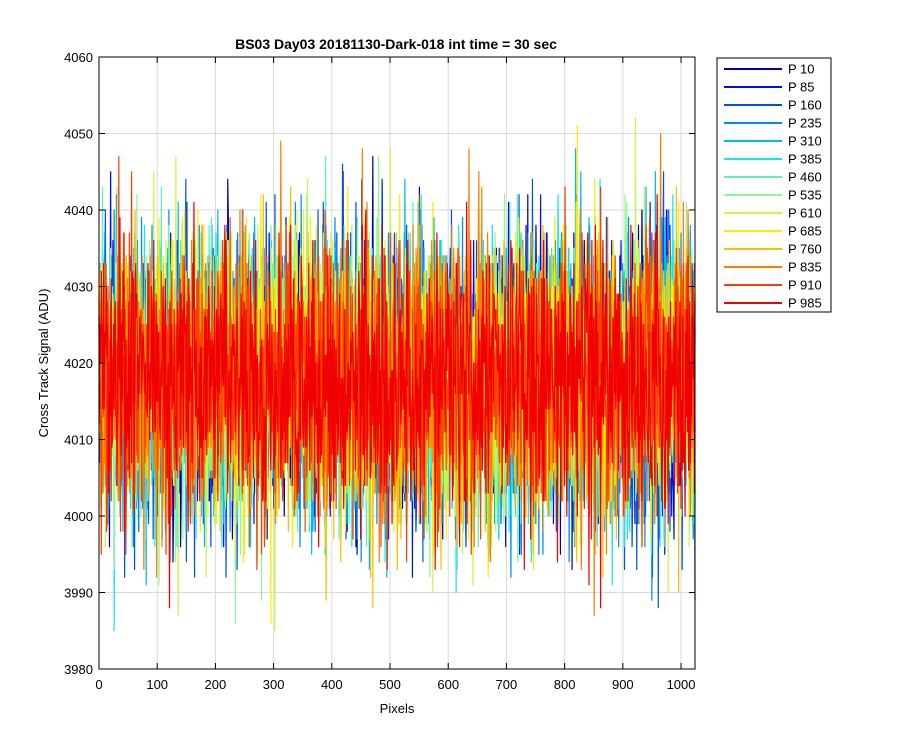 The width and height of the screenshot is (900, 750). Describe the element at coordinates (390, 684) in the screenshot. I see `x-tick-label: 500` at that location.